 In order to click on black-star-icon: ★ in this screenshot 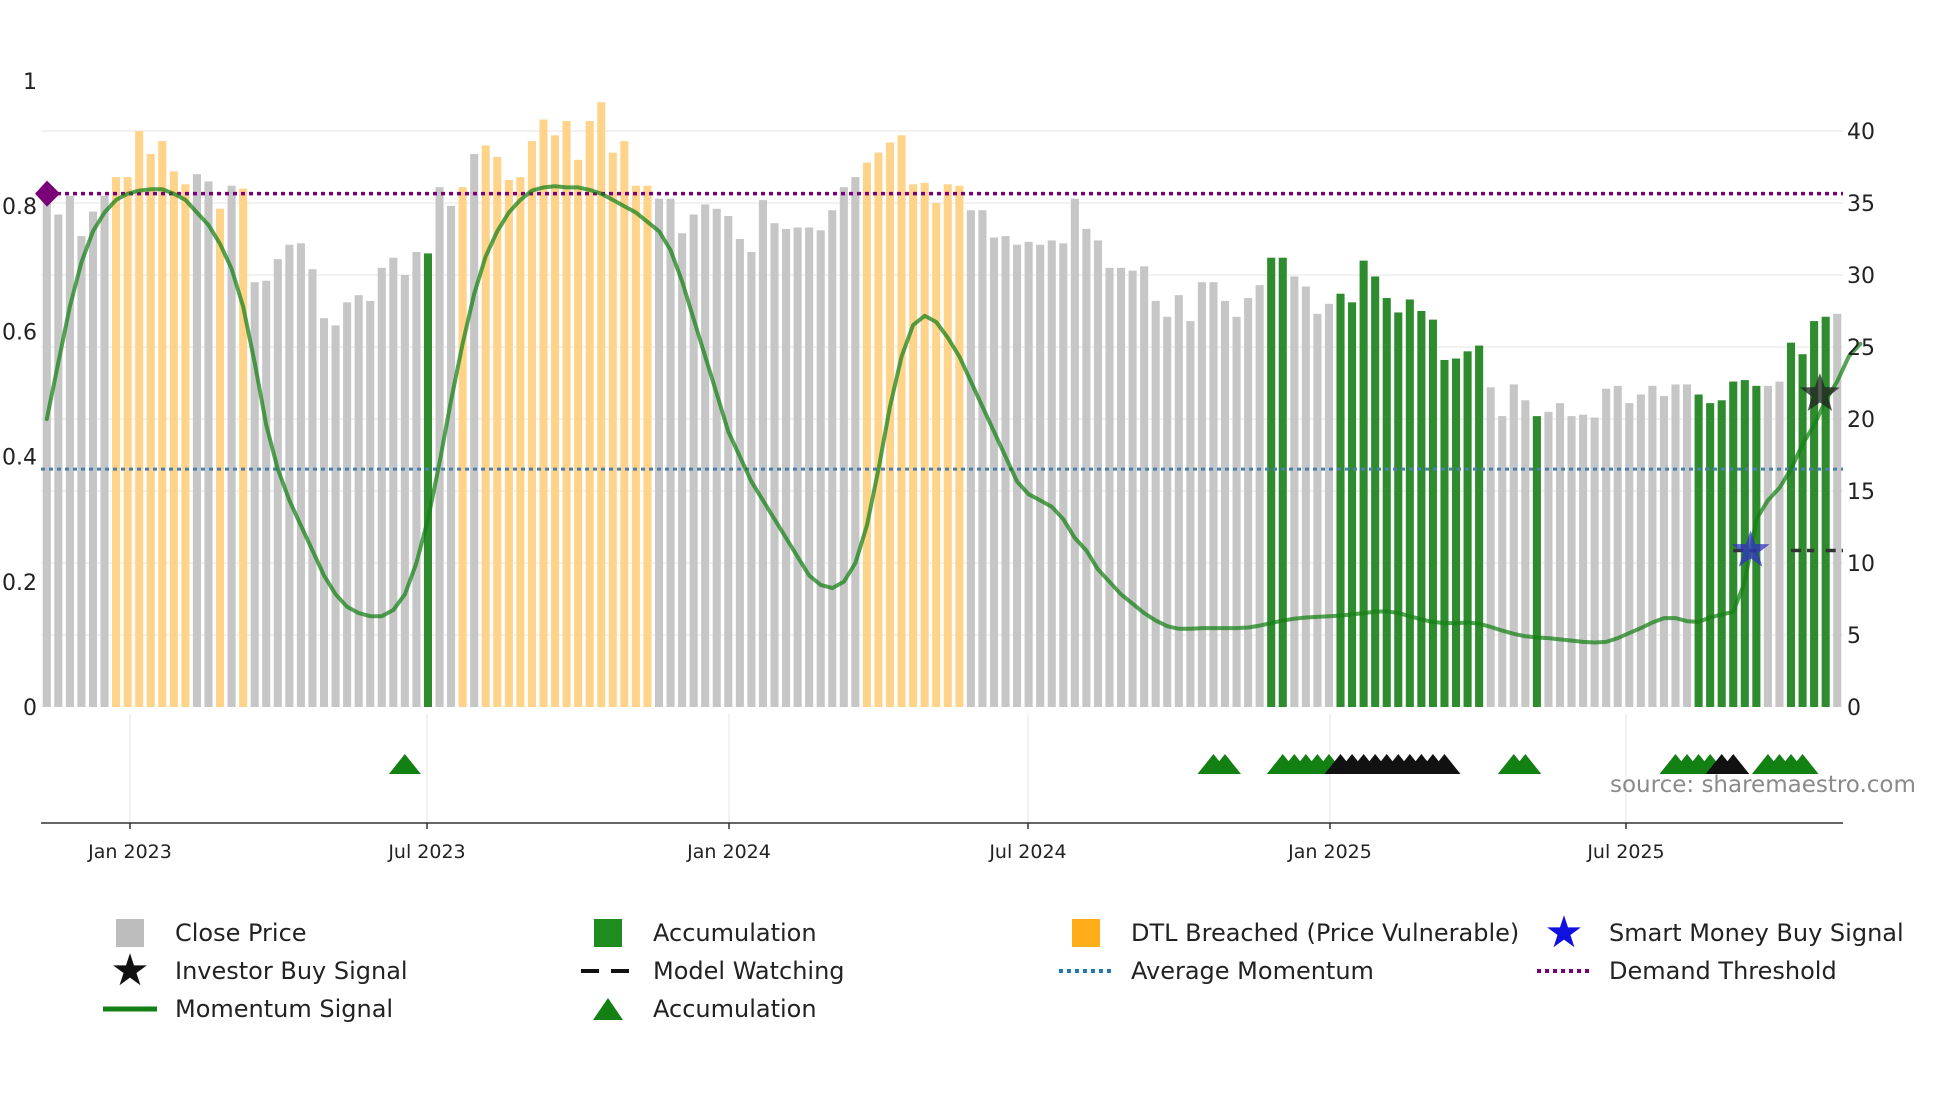, I will do `click(130, 970)`.